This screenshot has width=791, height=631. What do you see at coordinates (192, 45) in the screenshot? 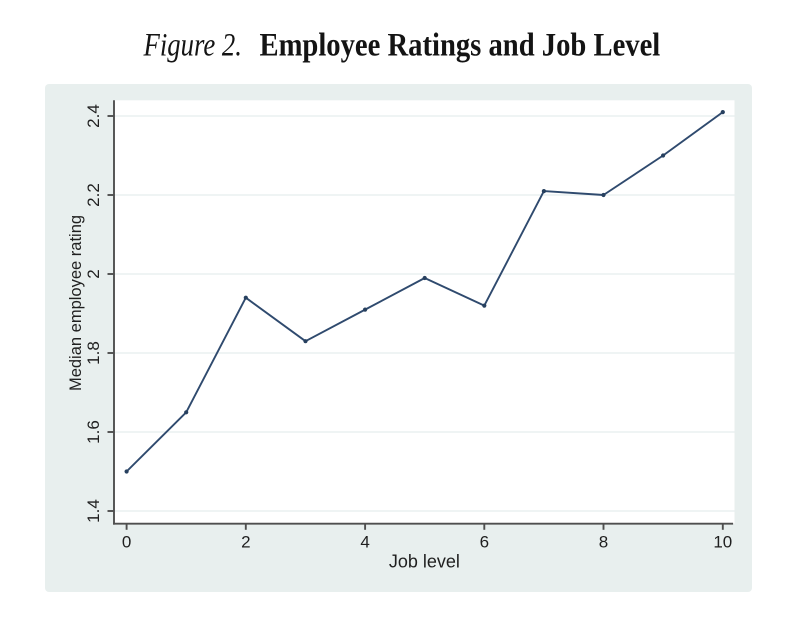
I see `svg-text: Figure 2.` at bounding box center [192, 45].